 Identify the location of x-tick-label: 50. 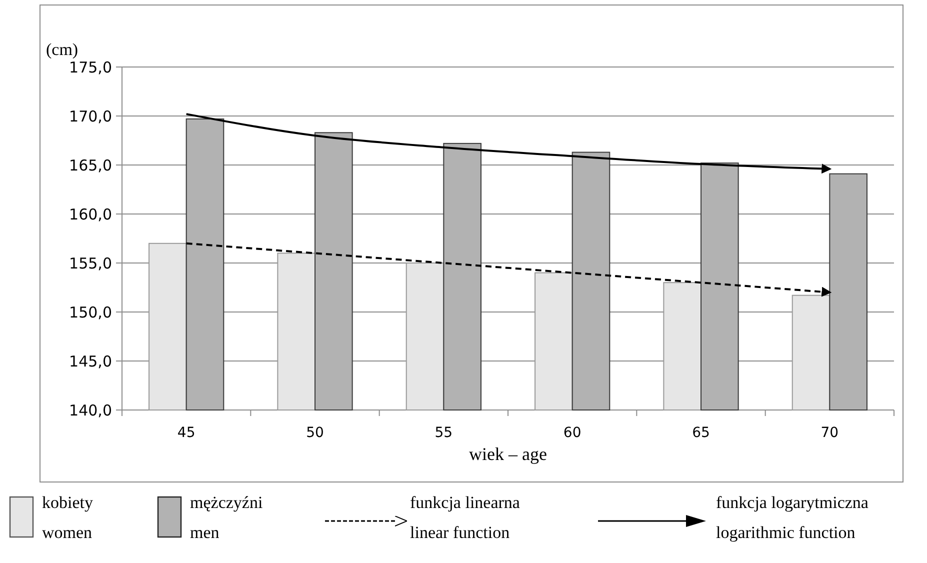
(315, 433).